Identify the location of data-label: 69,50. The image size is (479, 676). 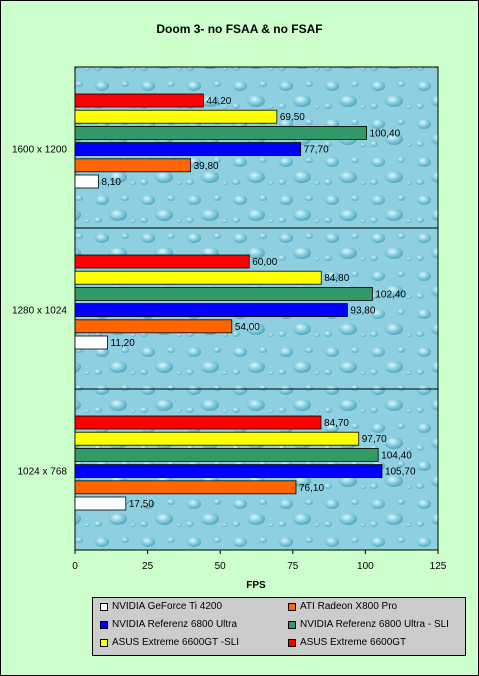
(292, 117).